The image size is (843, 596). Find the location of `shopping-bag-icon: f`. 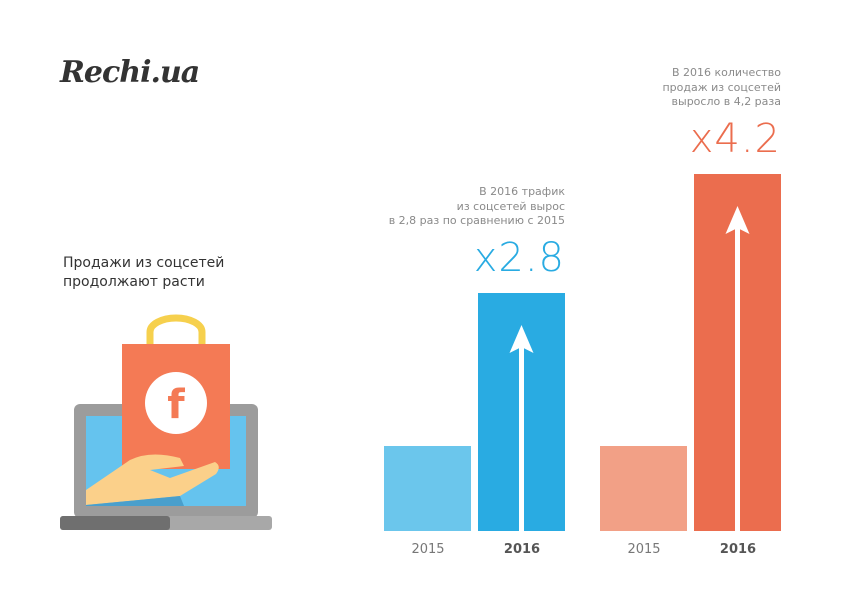

shopping-bag-icon: f is located at coordinates (176, 391).